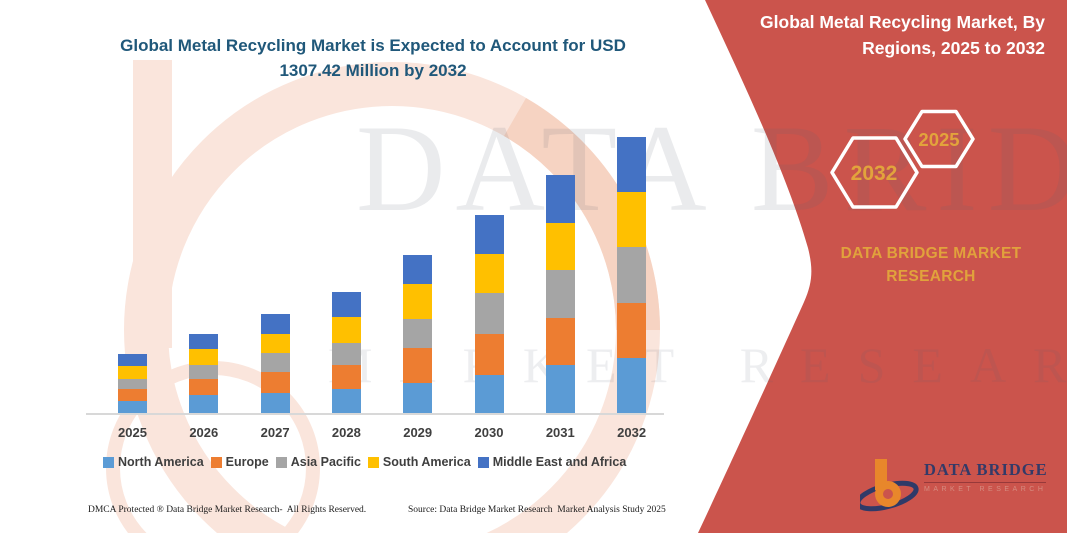 The height and width of the screenshot is (533, 1067). I want to click on stacked-bar-2032, so click(632, 275).